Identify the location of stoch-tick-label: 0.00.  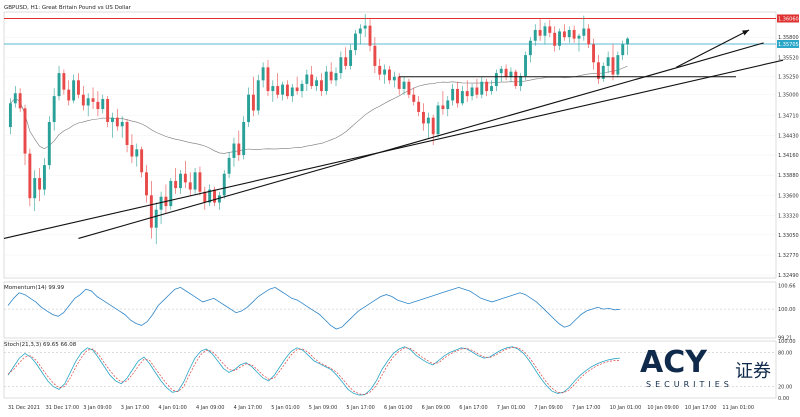
(783, 399).